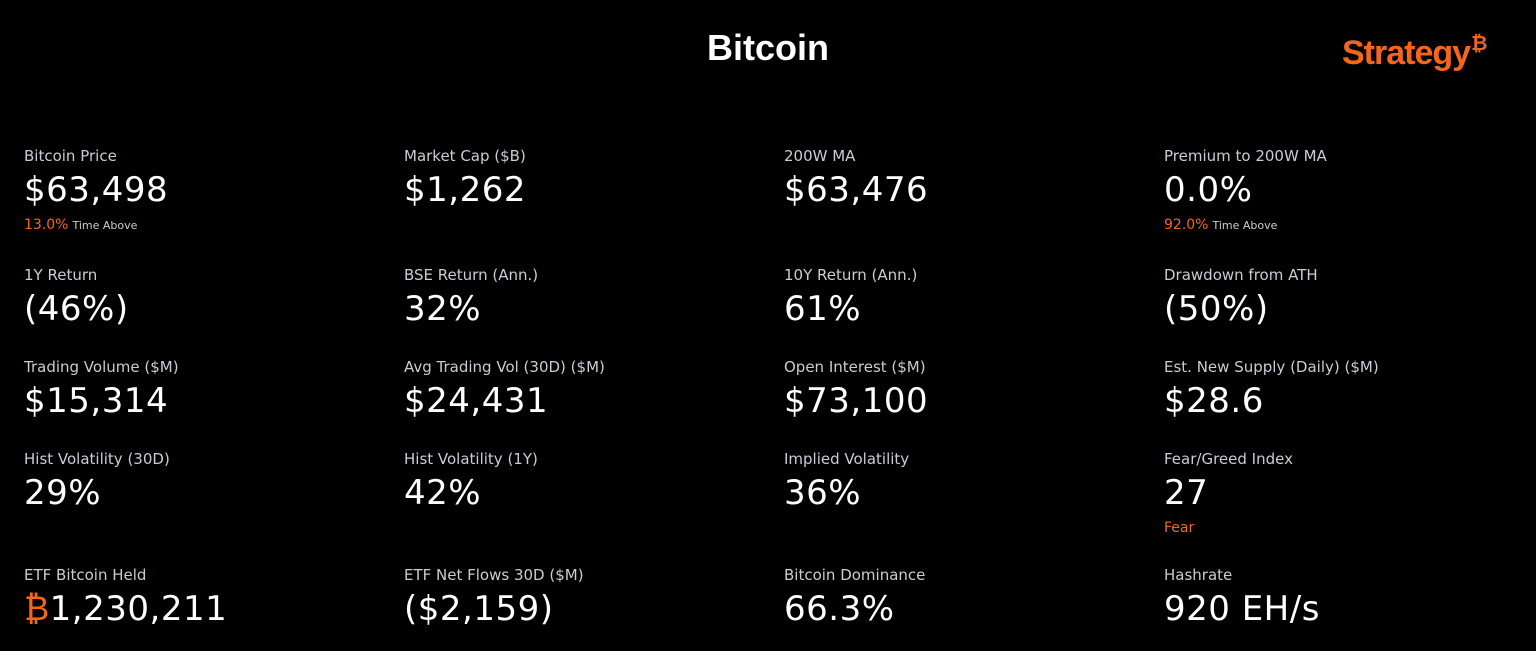 This screenshot has width=1536, height=651. I want to click on metric-value: (50%), so click(1216, 309).